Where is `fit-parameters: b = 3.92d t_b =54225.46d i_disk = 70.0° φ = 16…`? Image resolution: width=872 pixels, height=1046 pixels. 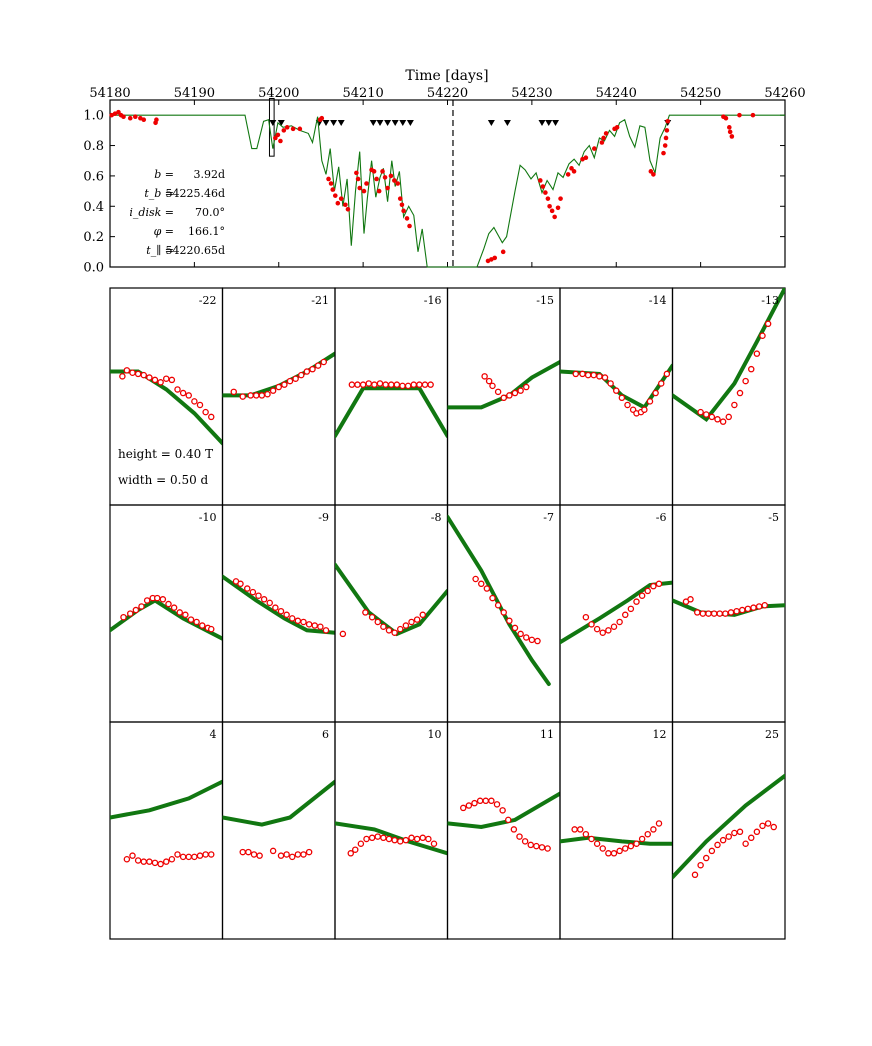 fit-parameters: b = 3.92d t_b =54225.46d i_disk = 70.0° φ = 16… is located at coordinates (177, 212).